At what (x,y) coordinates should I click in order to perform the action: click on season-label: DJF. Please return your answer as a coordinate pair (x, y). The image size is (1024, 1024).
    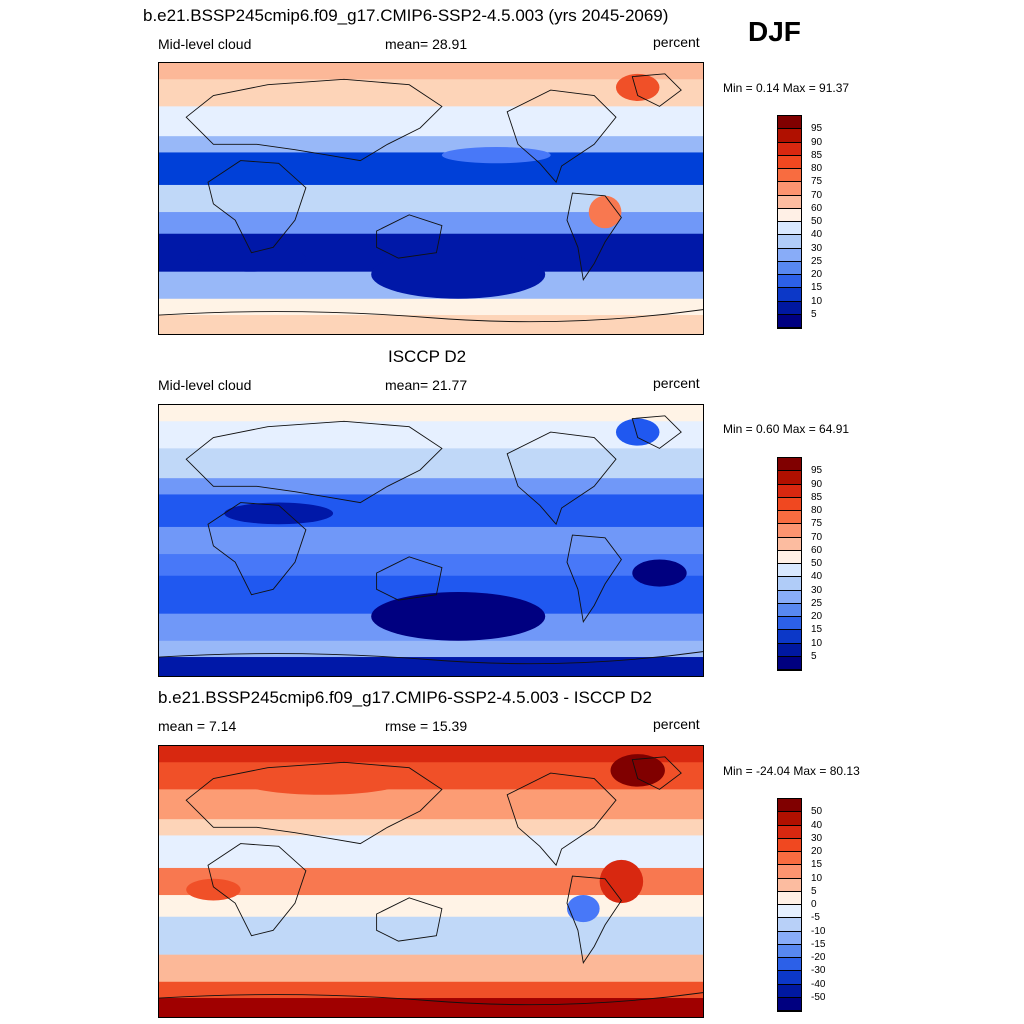
    Looking at the image, I should click on (774, 31).